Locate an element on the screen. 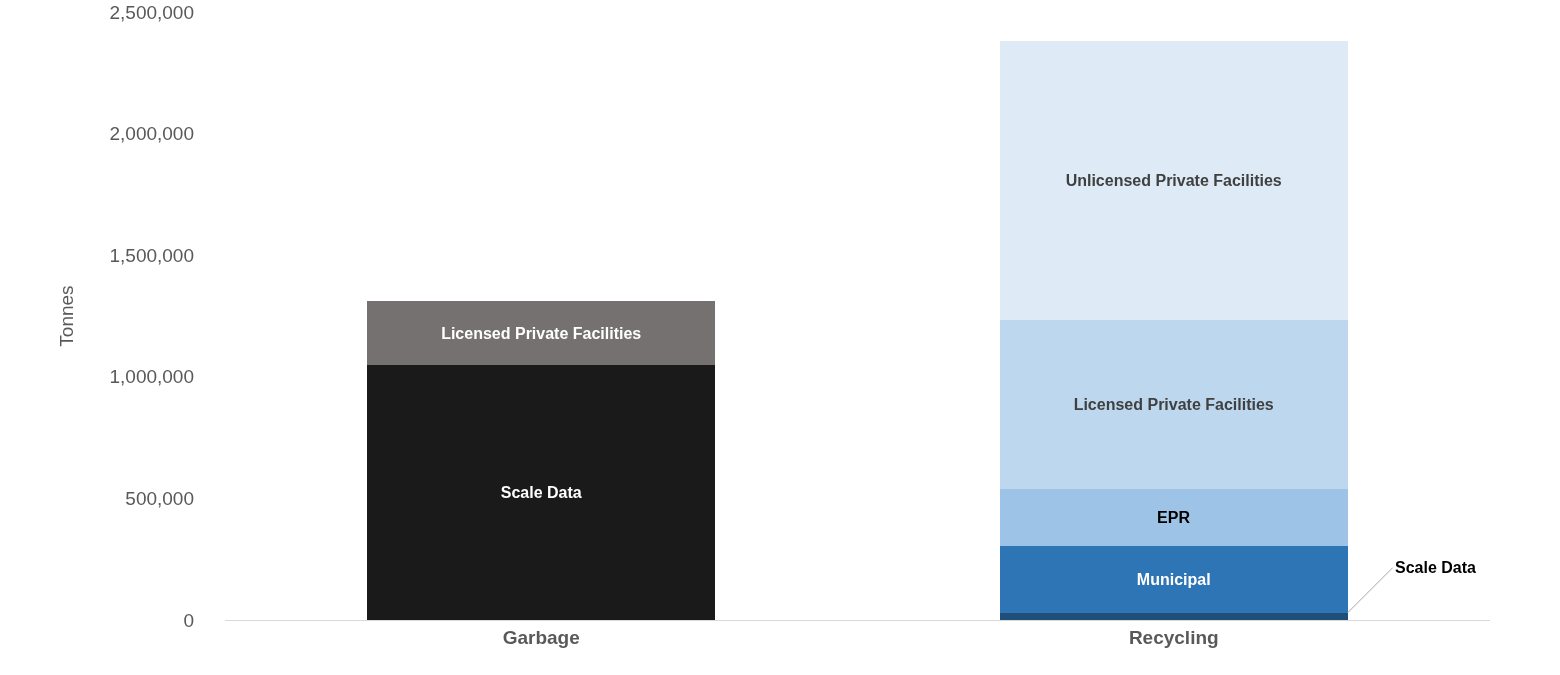 The width and height of the screenshot is (1560, 675). series-label: EPR is located at coordinates (1174, 517).